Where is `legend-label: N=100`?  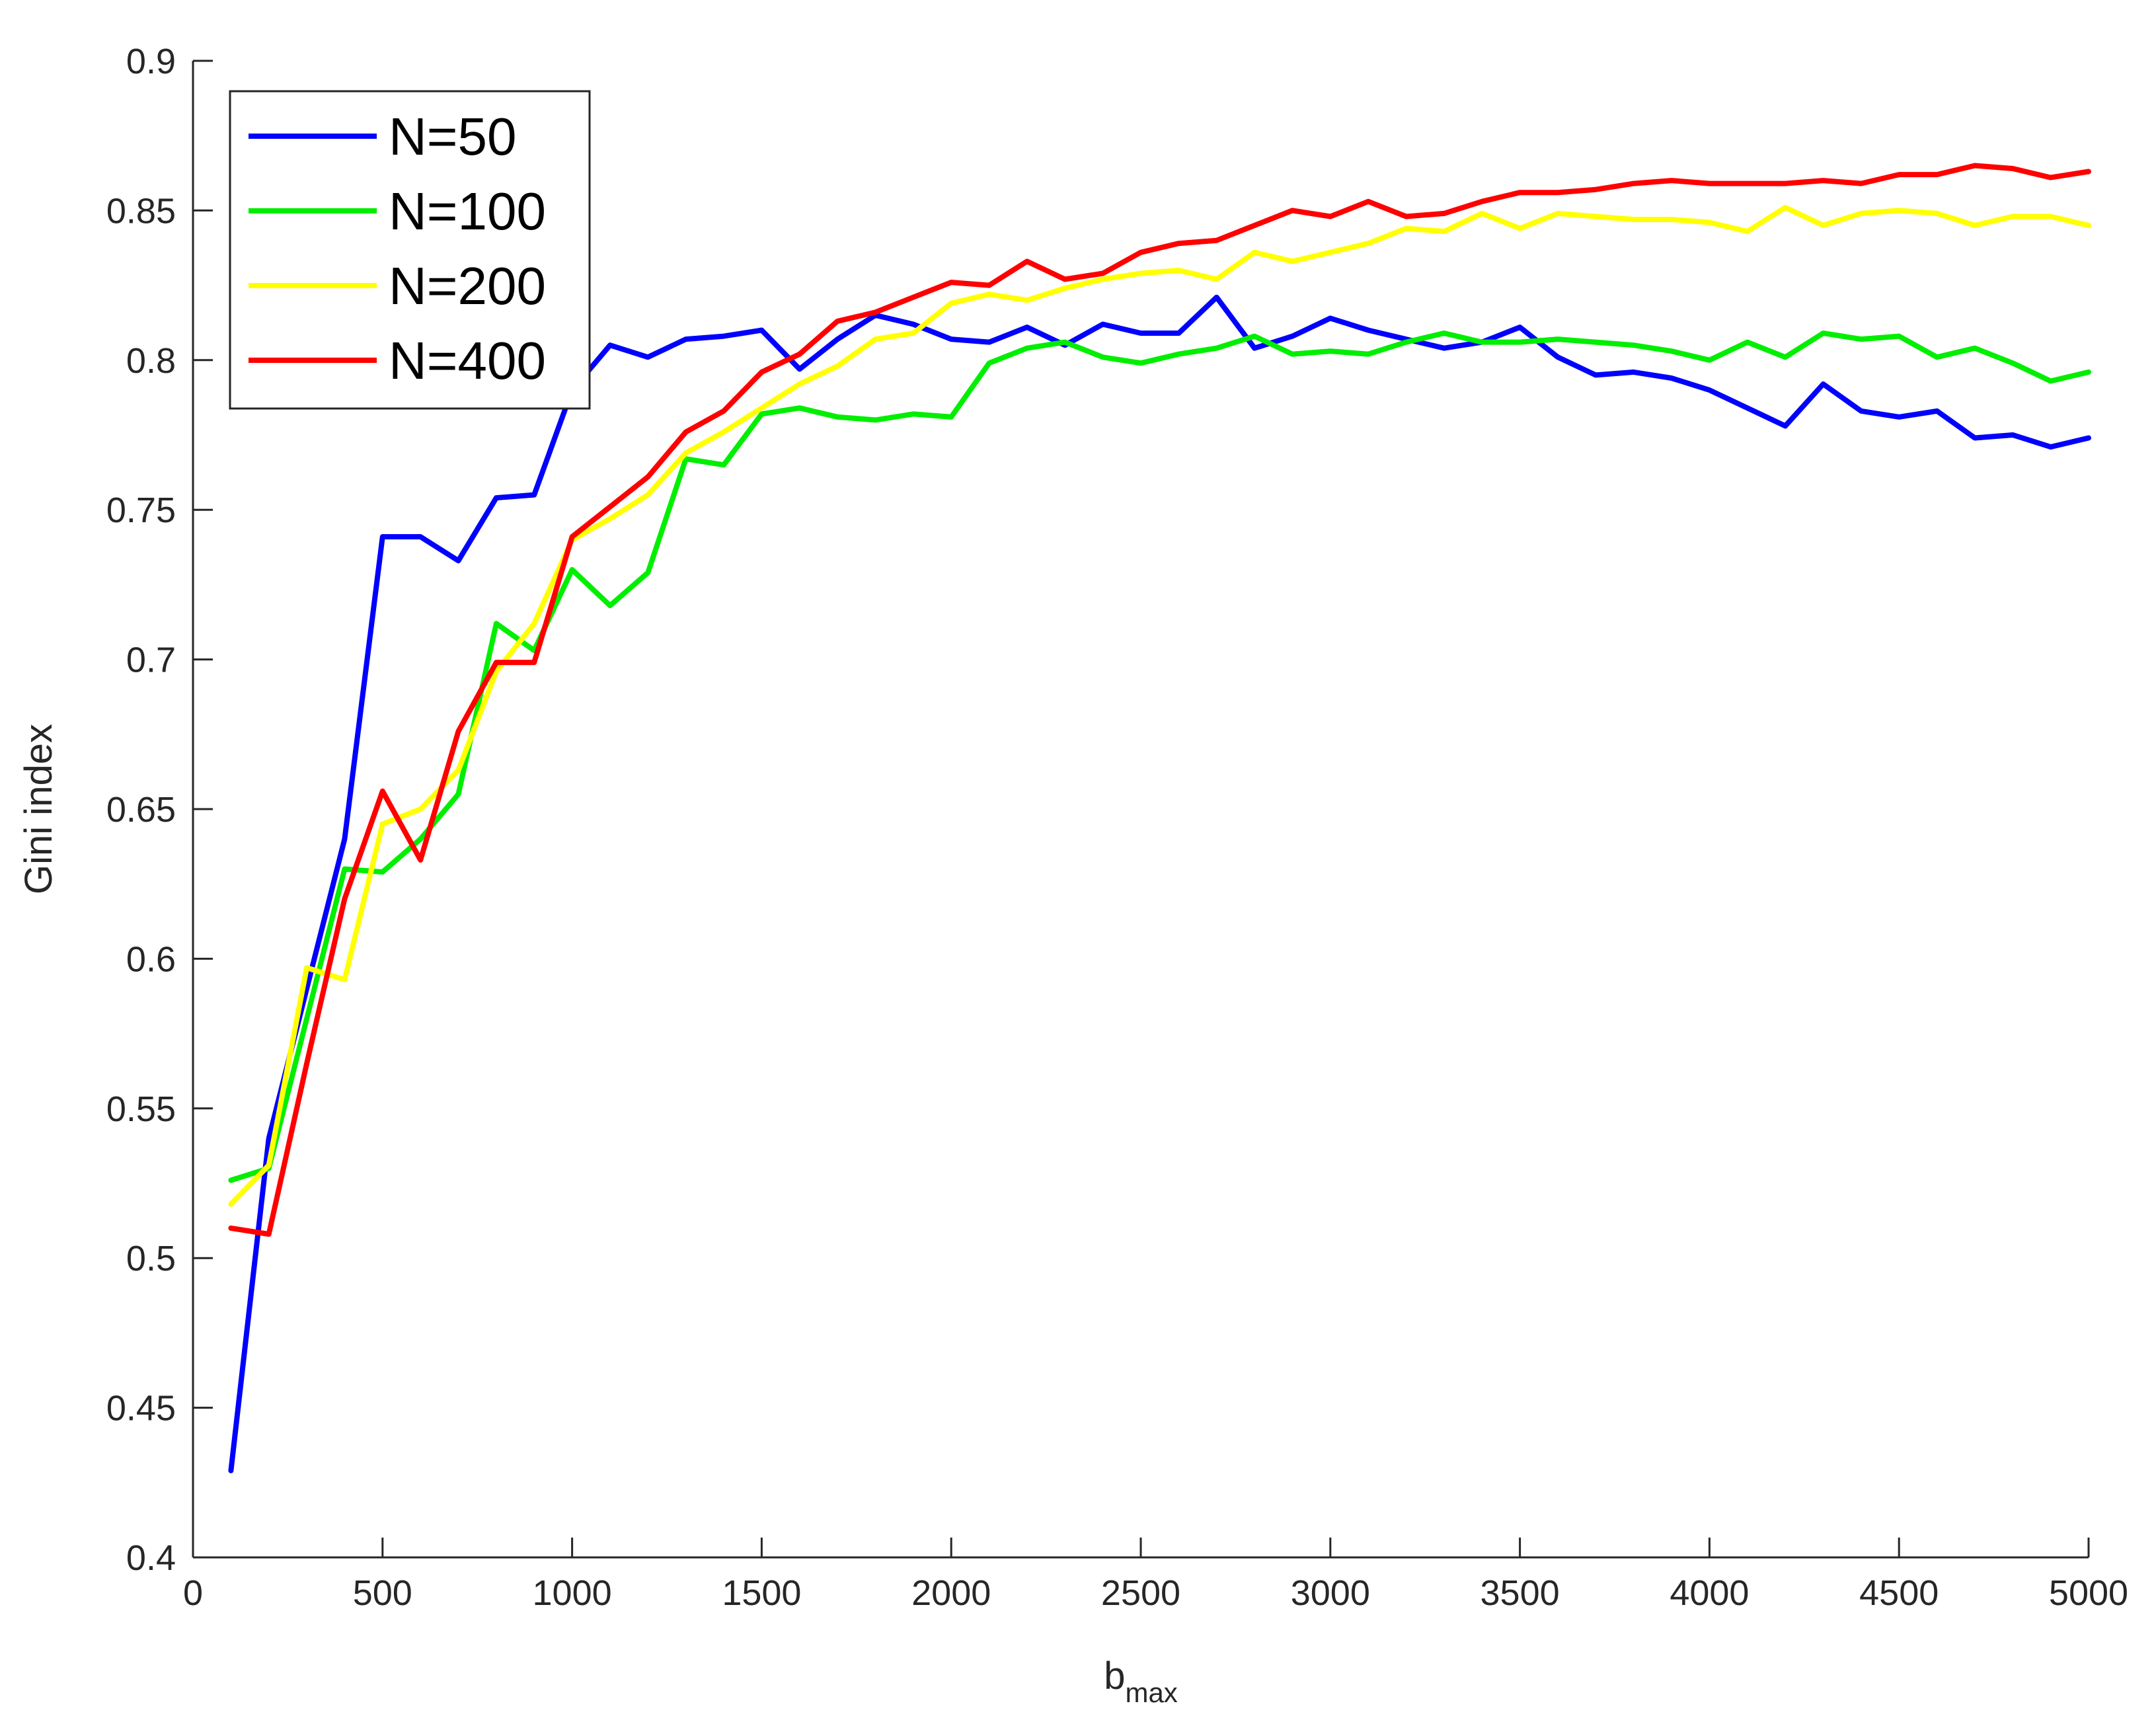
legend-label: N=100 is located at coordinates (467, 211).